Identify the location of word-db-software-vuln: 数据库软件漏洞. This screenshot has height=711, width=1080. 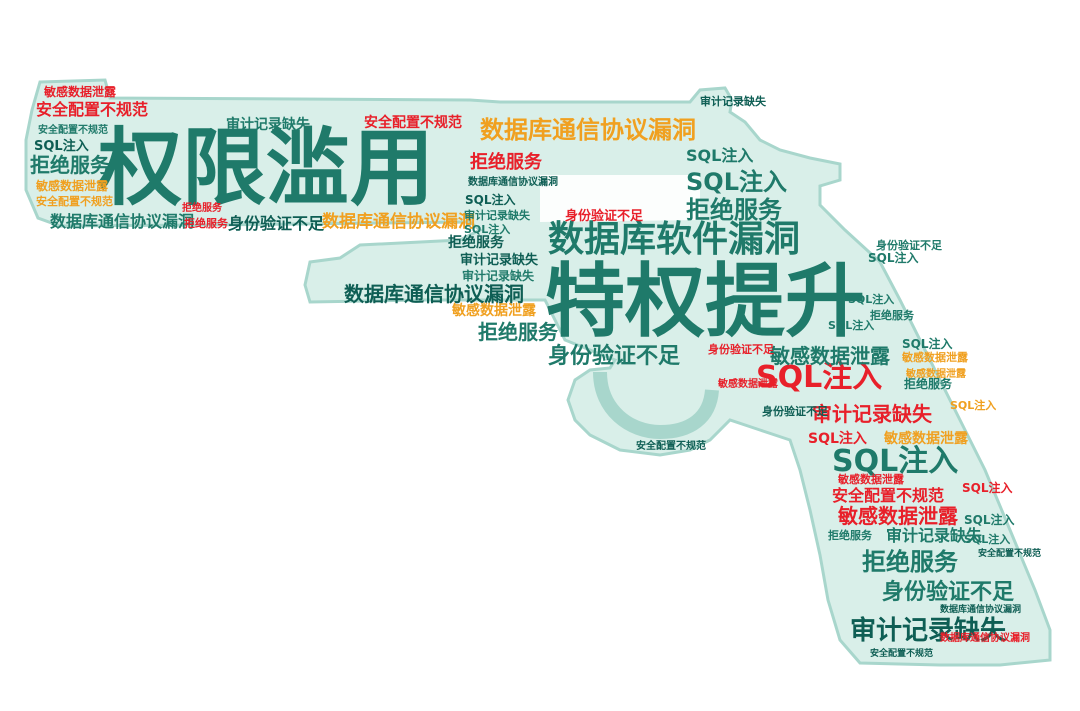
(674, 239).